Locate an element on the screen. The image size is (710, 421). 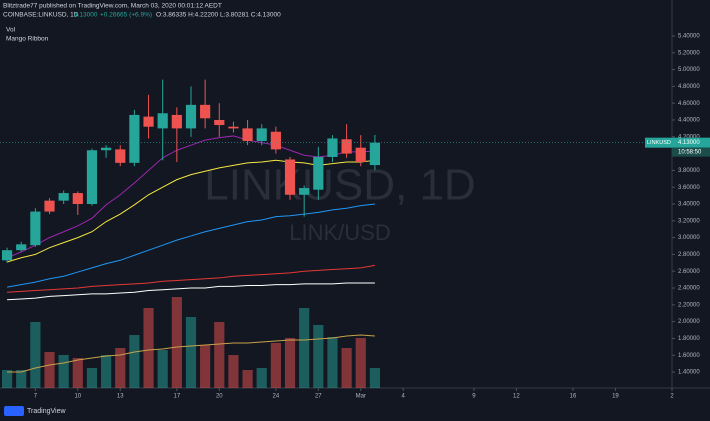
change: +0.26665 (+6.9%) is located at coordinates (126, 15).